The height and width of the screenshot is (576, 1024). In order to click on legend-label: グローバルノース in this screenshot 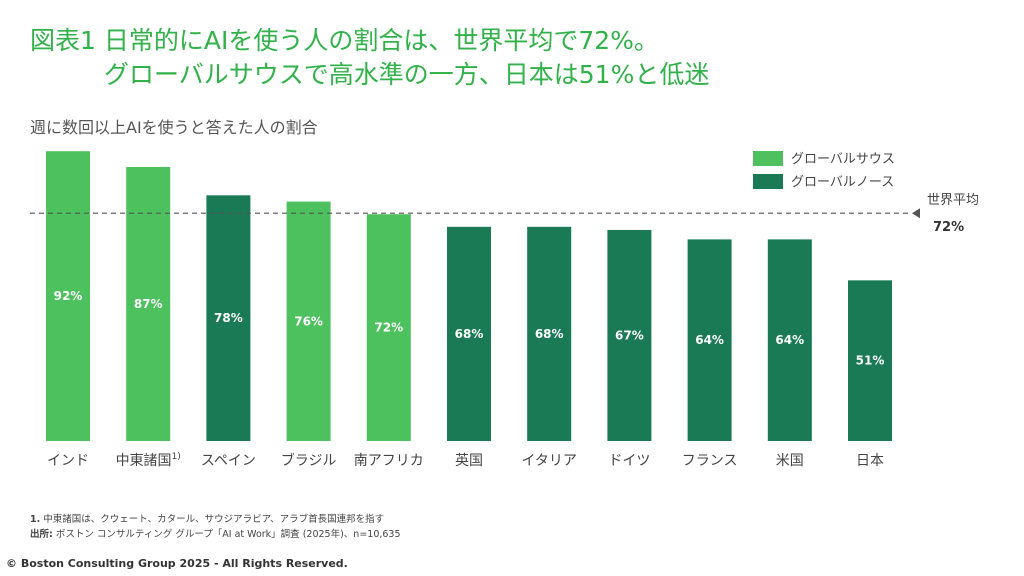, I will do `click(842, 182)`.